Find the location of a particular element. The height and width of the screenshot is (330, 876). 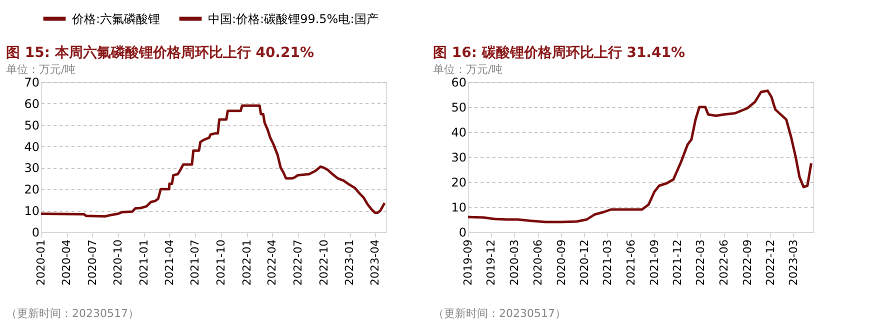

legend-label: 中国:价格:碳酸锂99.5%电:国产 is located at coordinates (293, 19).